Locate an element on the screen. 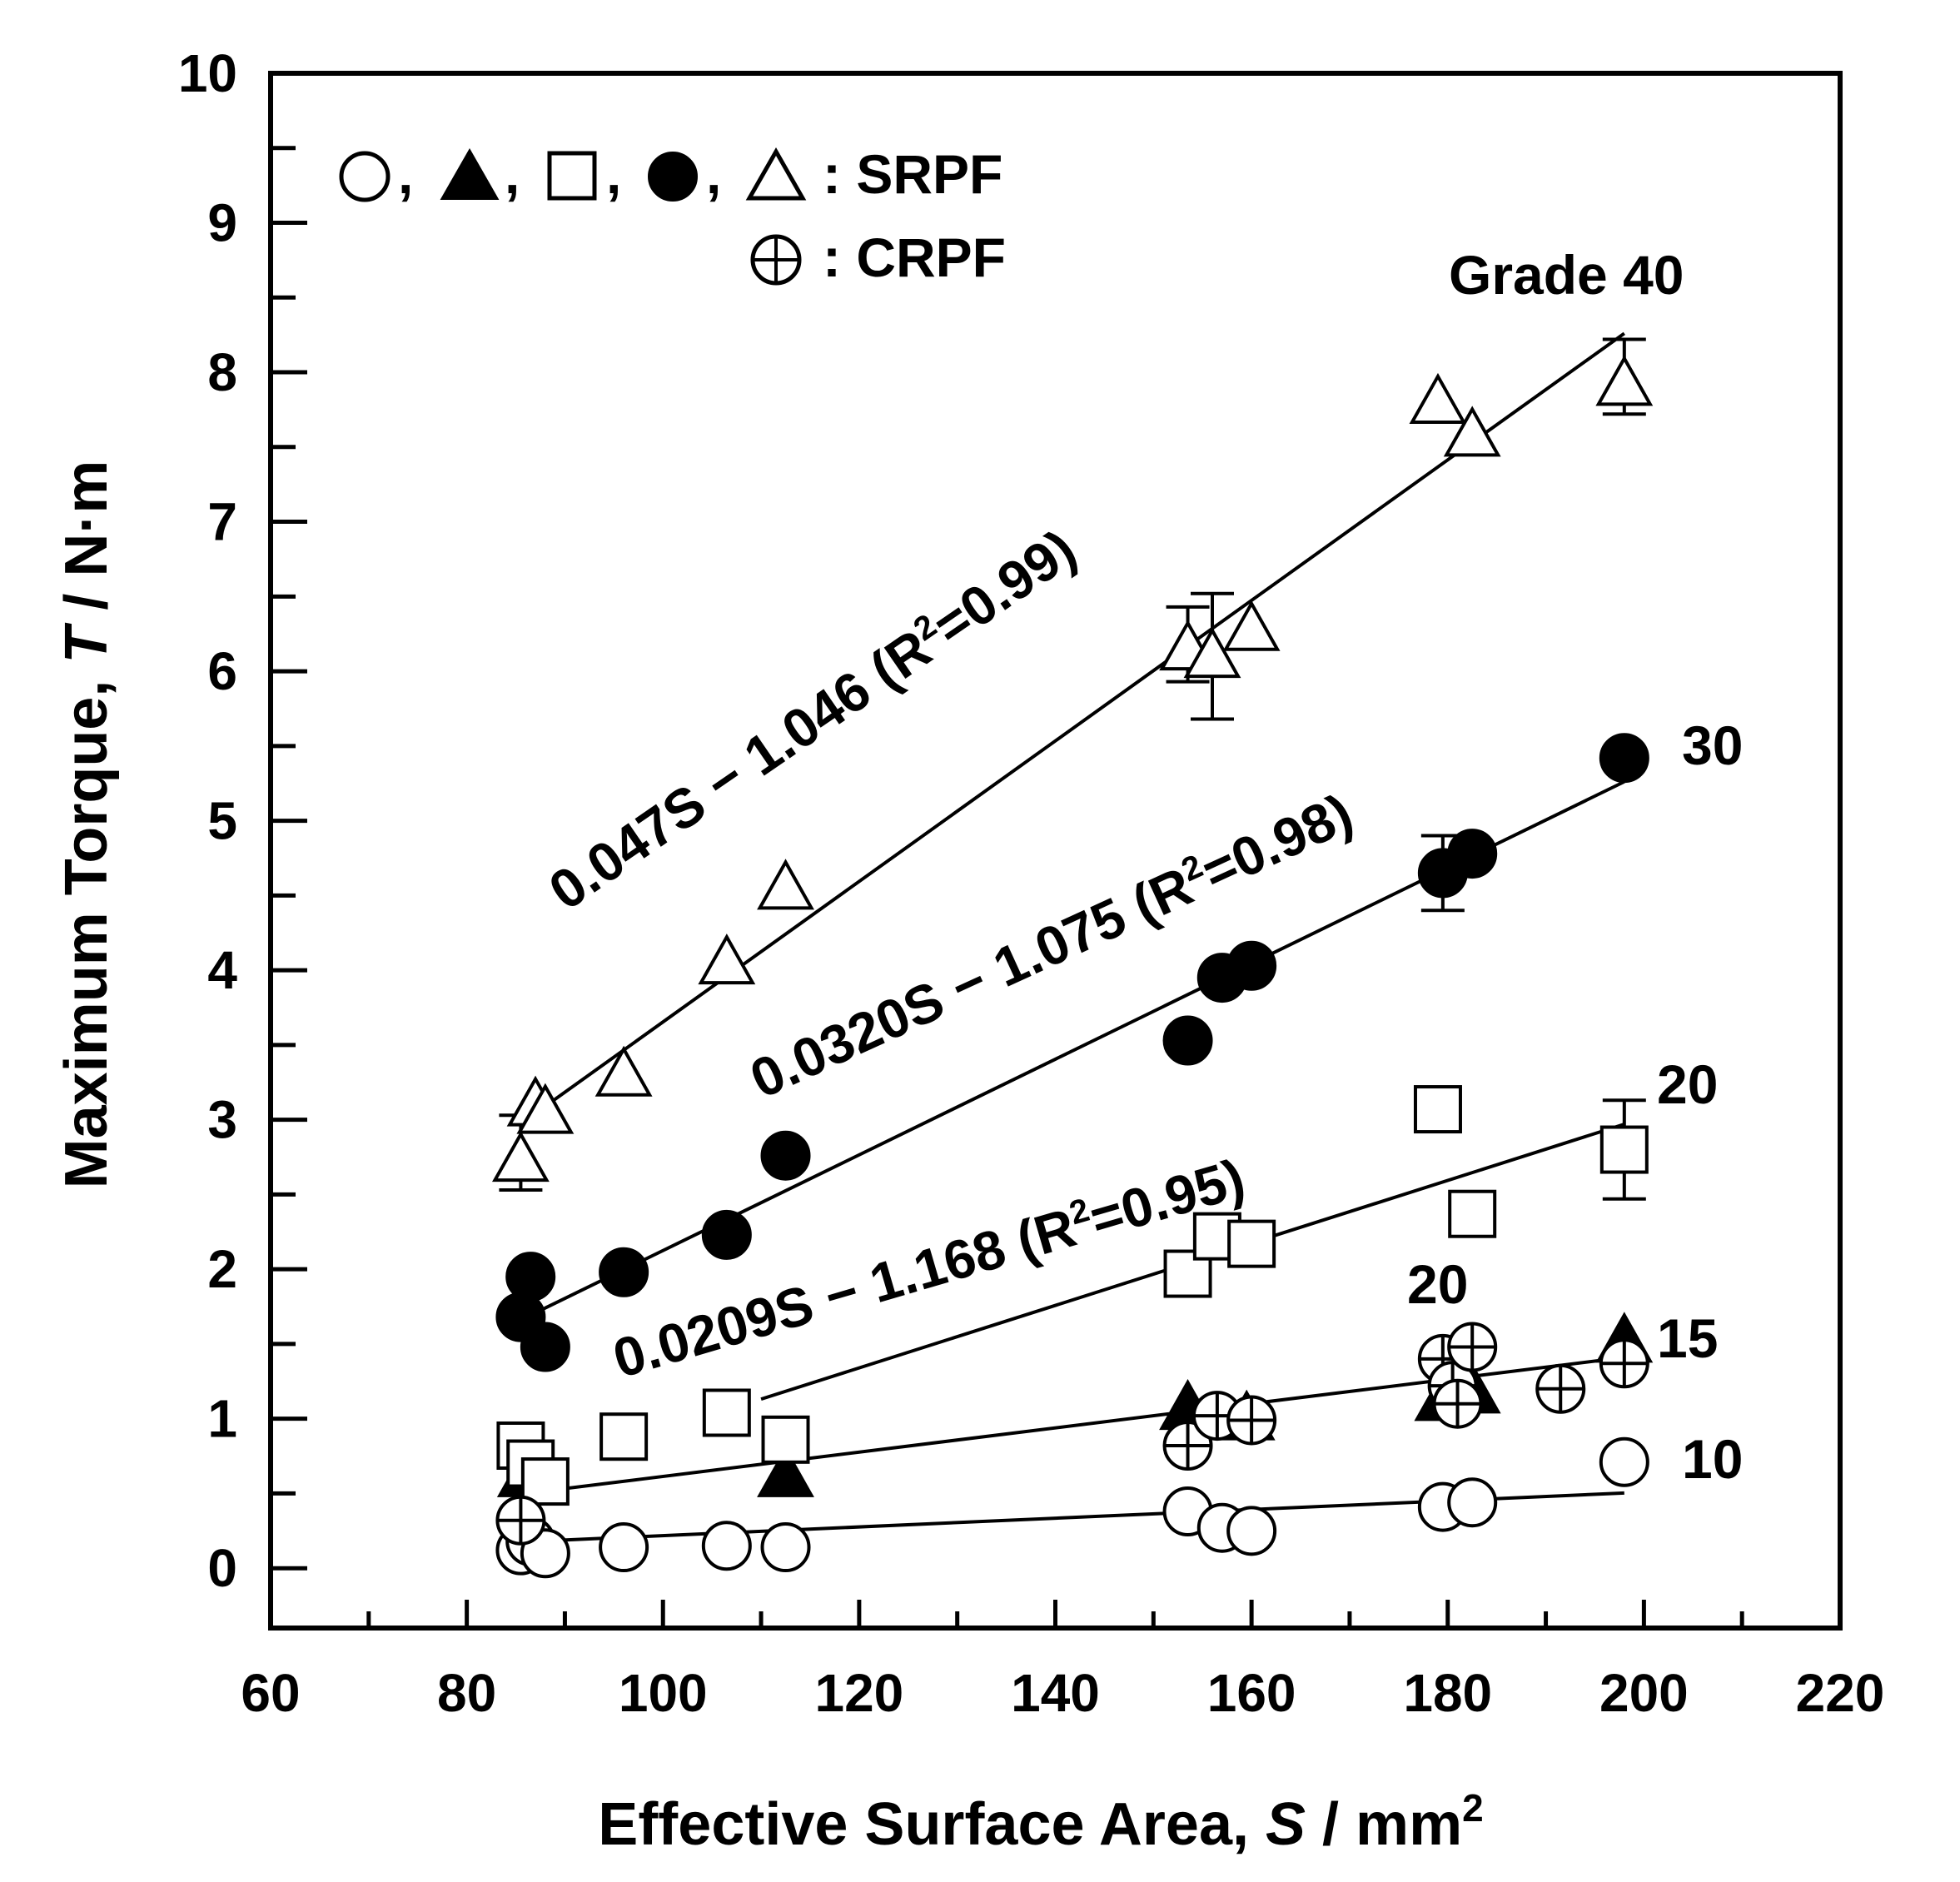 This screenshot has width=1960, height=1882. y-tick-label: 0 is located at coordinates (222, 1568).